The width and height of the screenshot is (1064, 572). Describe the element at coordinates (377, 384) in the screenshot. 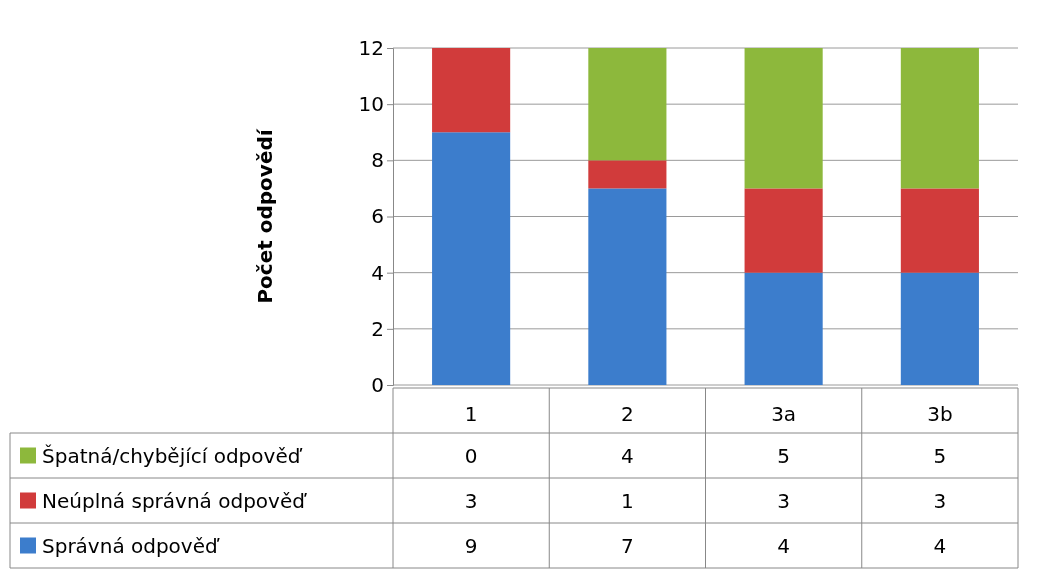

I see `y-tick-label: 0` at that location.